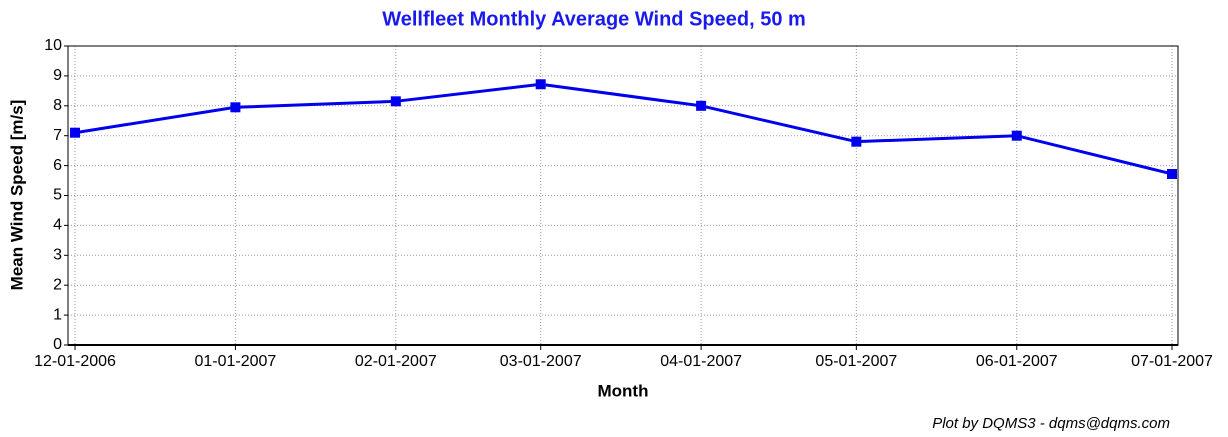 Image resolution: width=1228 pixels, height=437 pixels. I want to click on y-tick-label: 7, so click(57, 135).